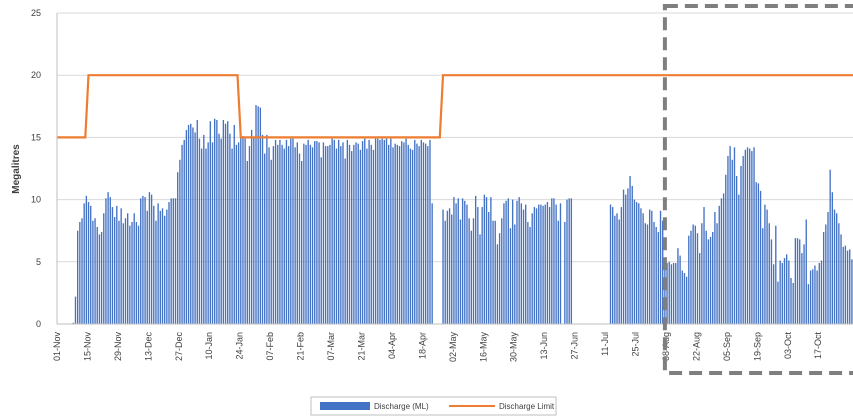 The image size is (853, 418). What do you see at coordinates (57, 347) in the screenshot?
I see `x-tick-label: 01-Nov` at bounding box center [57, 347].